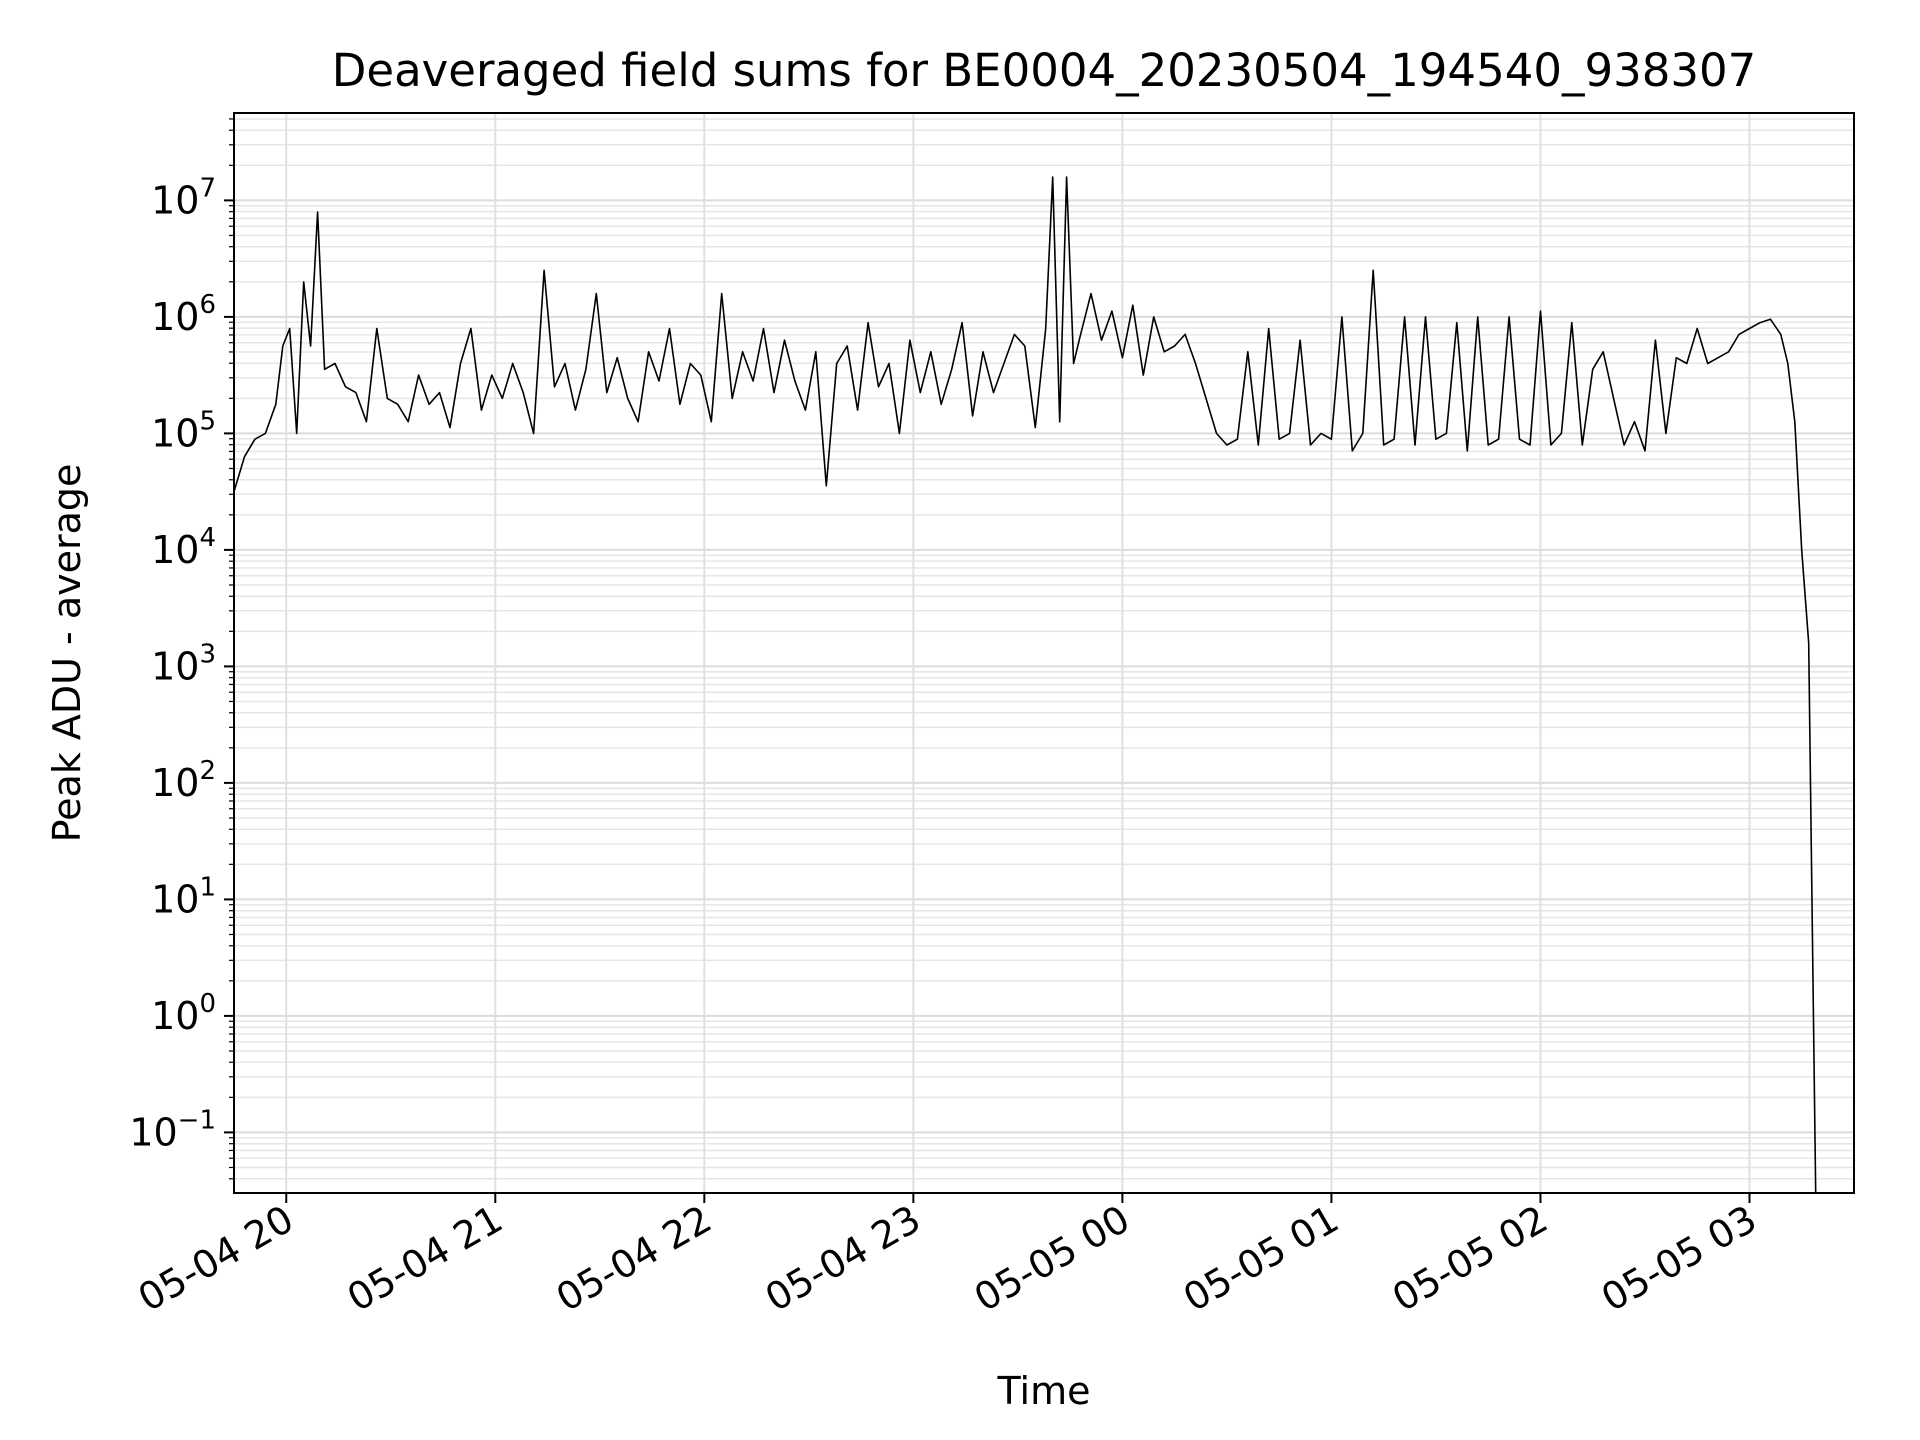 This screenshot has height=1440, width=1920. What do you see at coordinates (183, 896) in the screenshot?
I see `y-tick-label: 10¹` at bounding box center [183, 896].